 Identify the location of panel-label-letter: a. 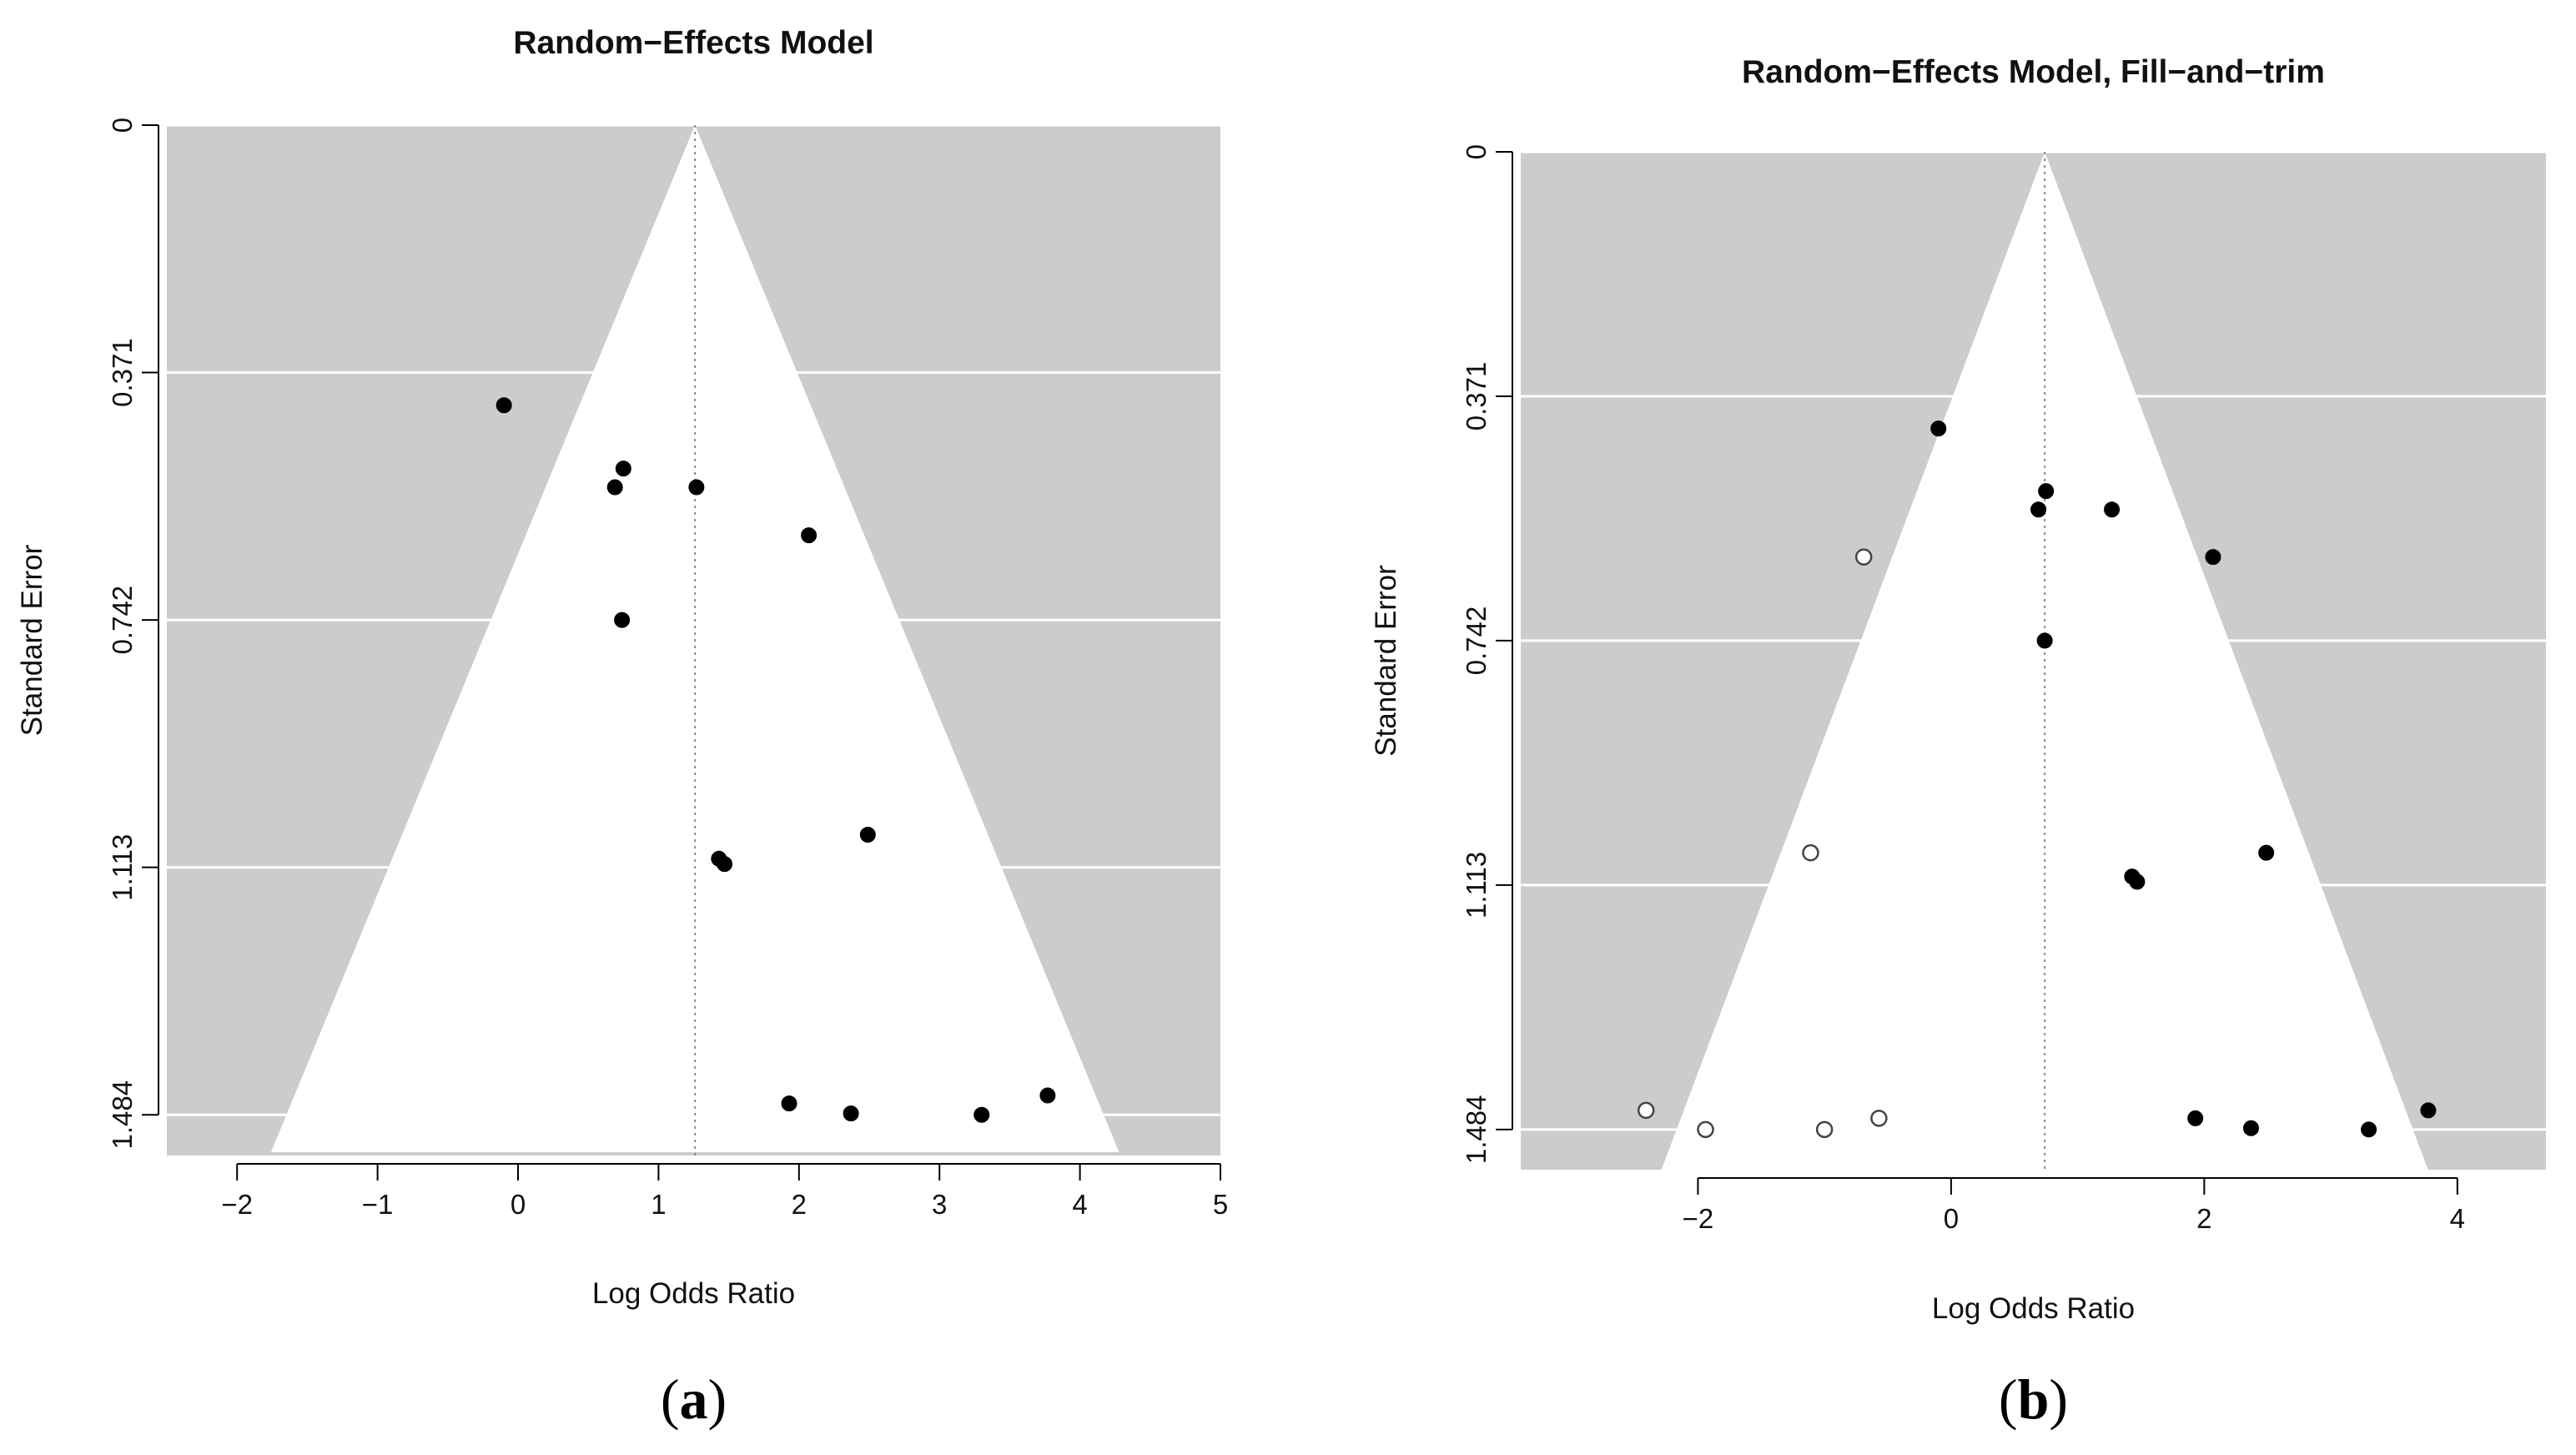
(694, 1399).